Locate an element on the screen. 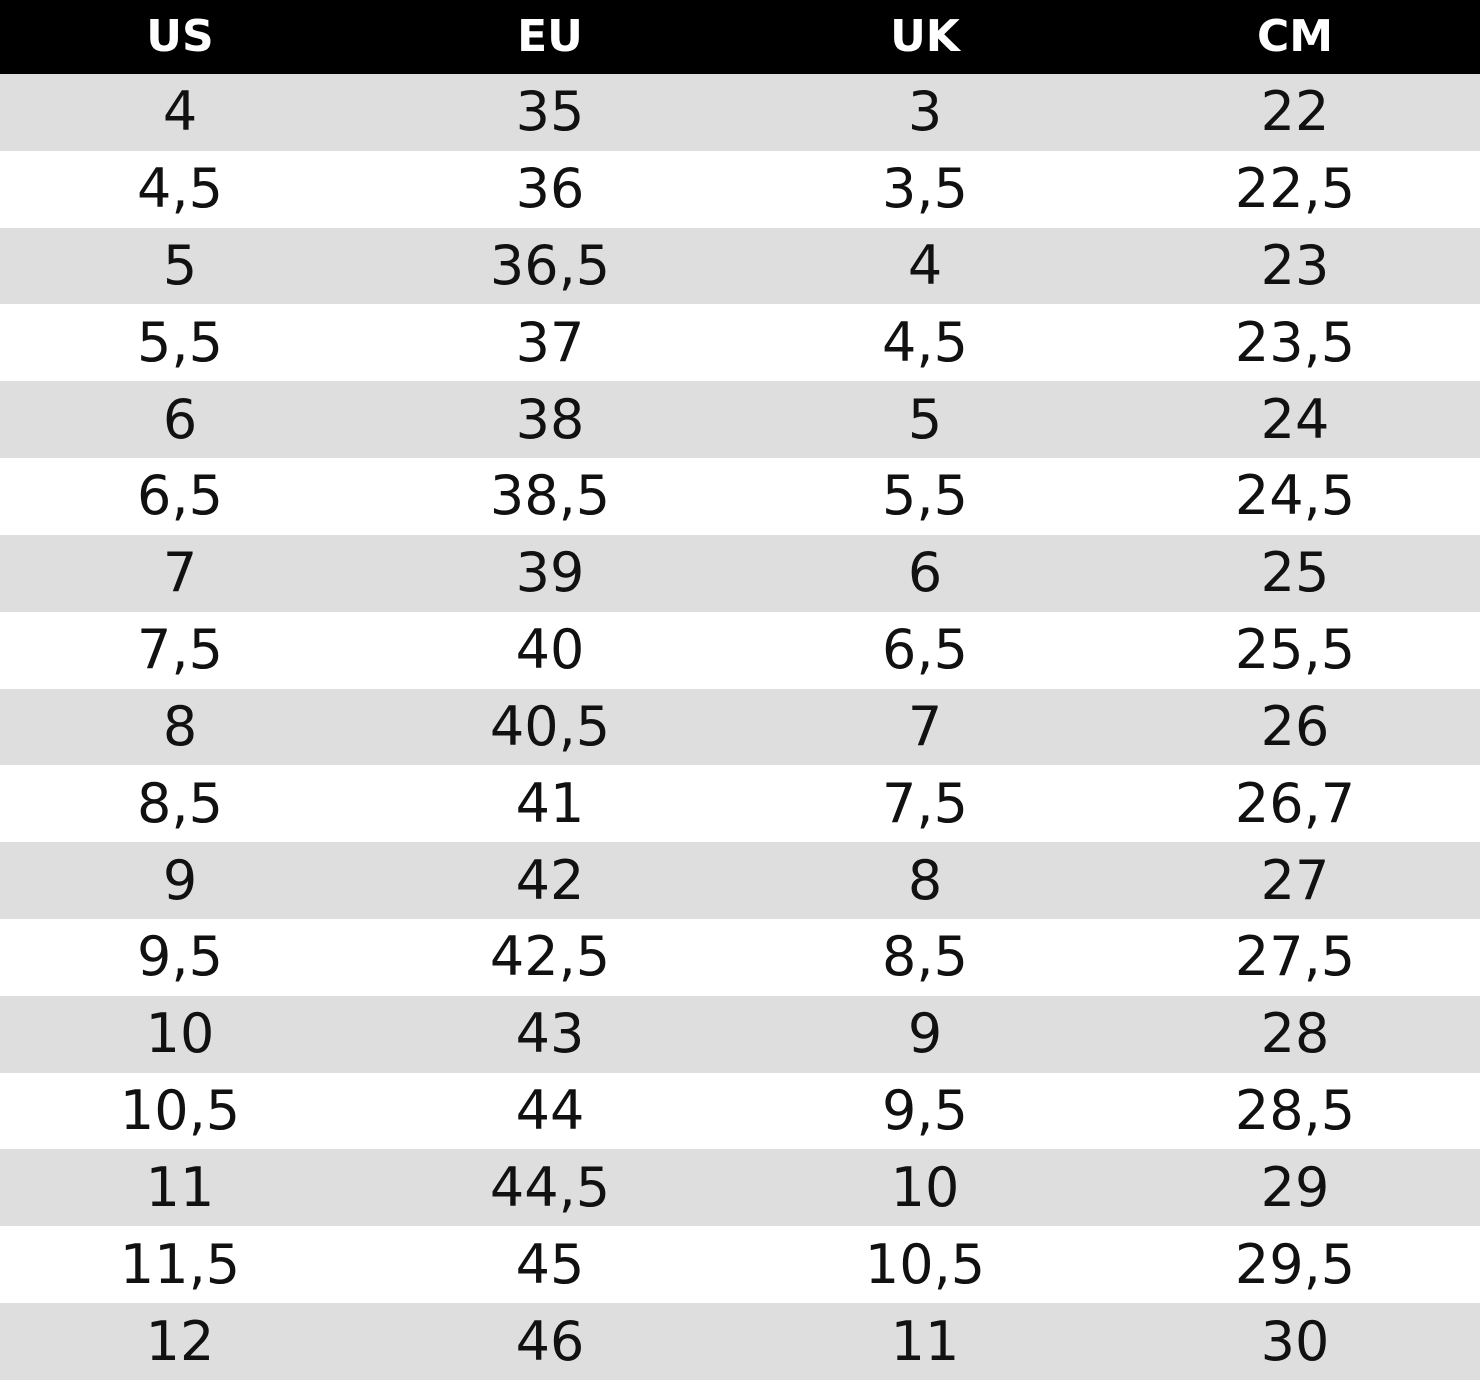 Image resolution: width=1480 pixels, height=1380 pixels. table-row: 5 36,5 4 23 is located at coordinates (740, 266).